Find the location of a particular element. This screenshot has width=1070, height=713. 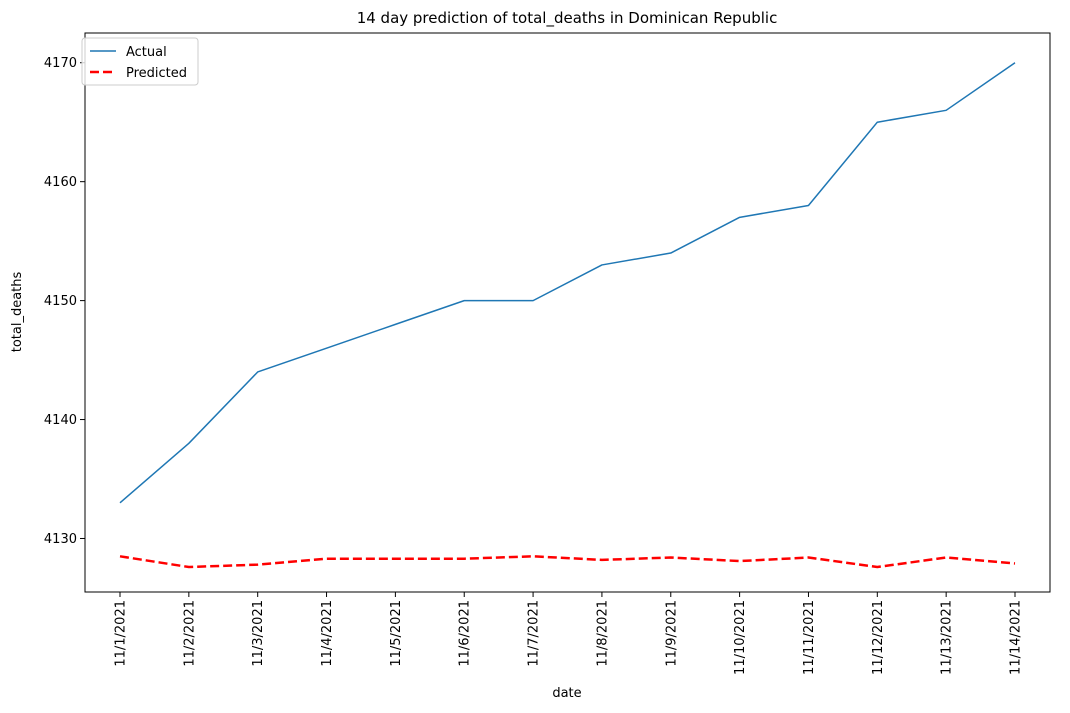

x-tick-label: 11/12/2021 is located at coordinates (878, 637).